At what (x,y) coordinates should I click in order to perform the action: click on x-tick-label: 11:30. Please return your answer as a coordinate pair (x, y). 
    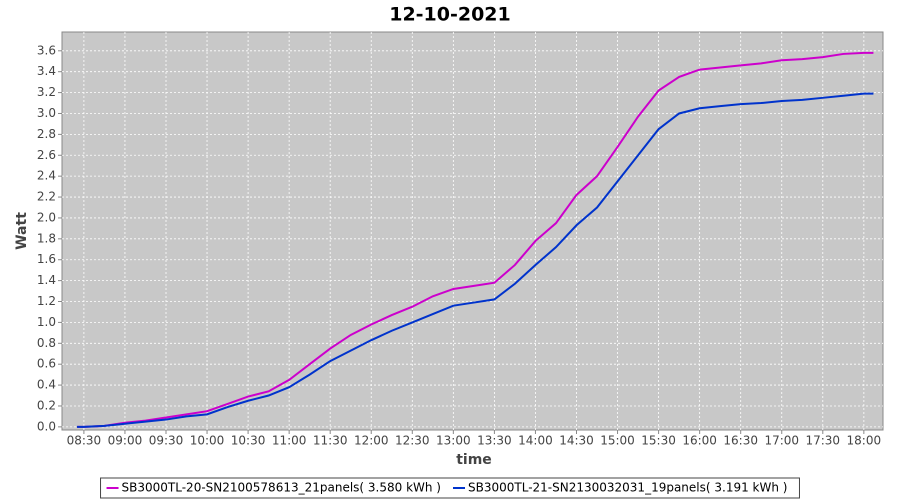
    Looking at the image, I should click on (330, 441).